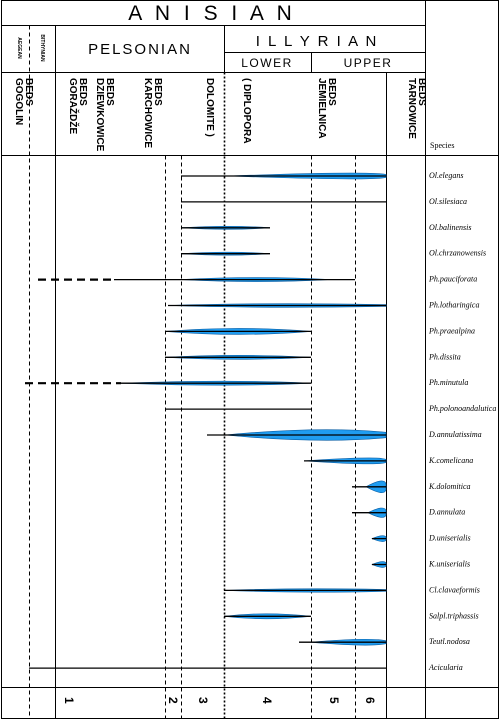  What do you see at coordinates (317, 41) in the screenshot?
I see `substage-illyrian: I L L Y R I A N` at bounding box center [317, 41].